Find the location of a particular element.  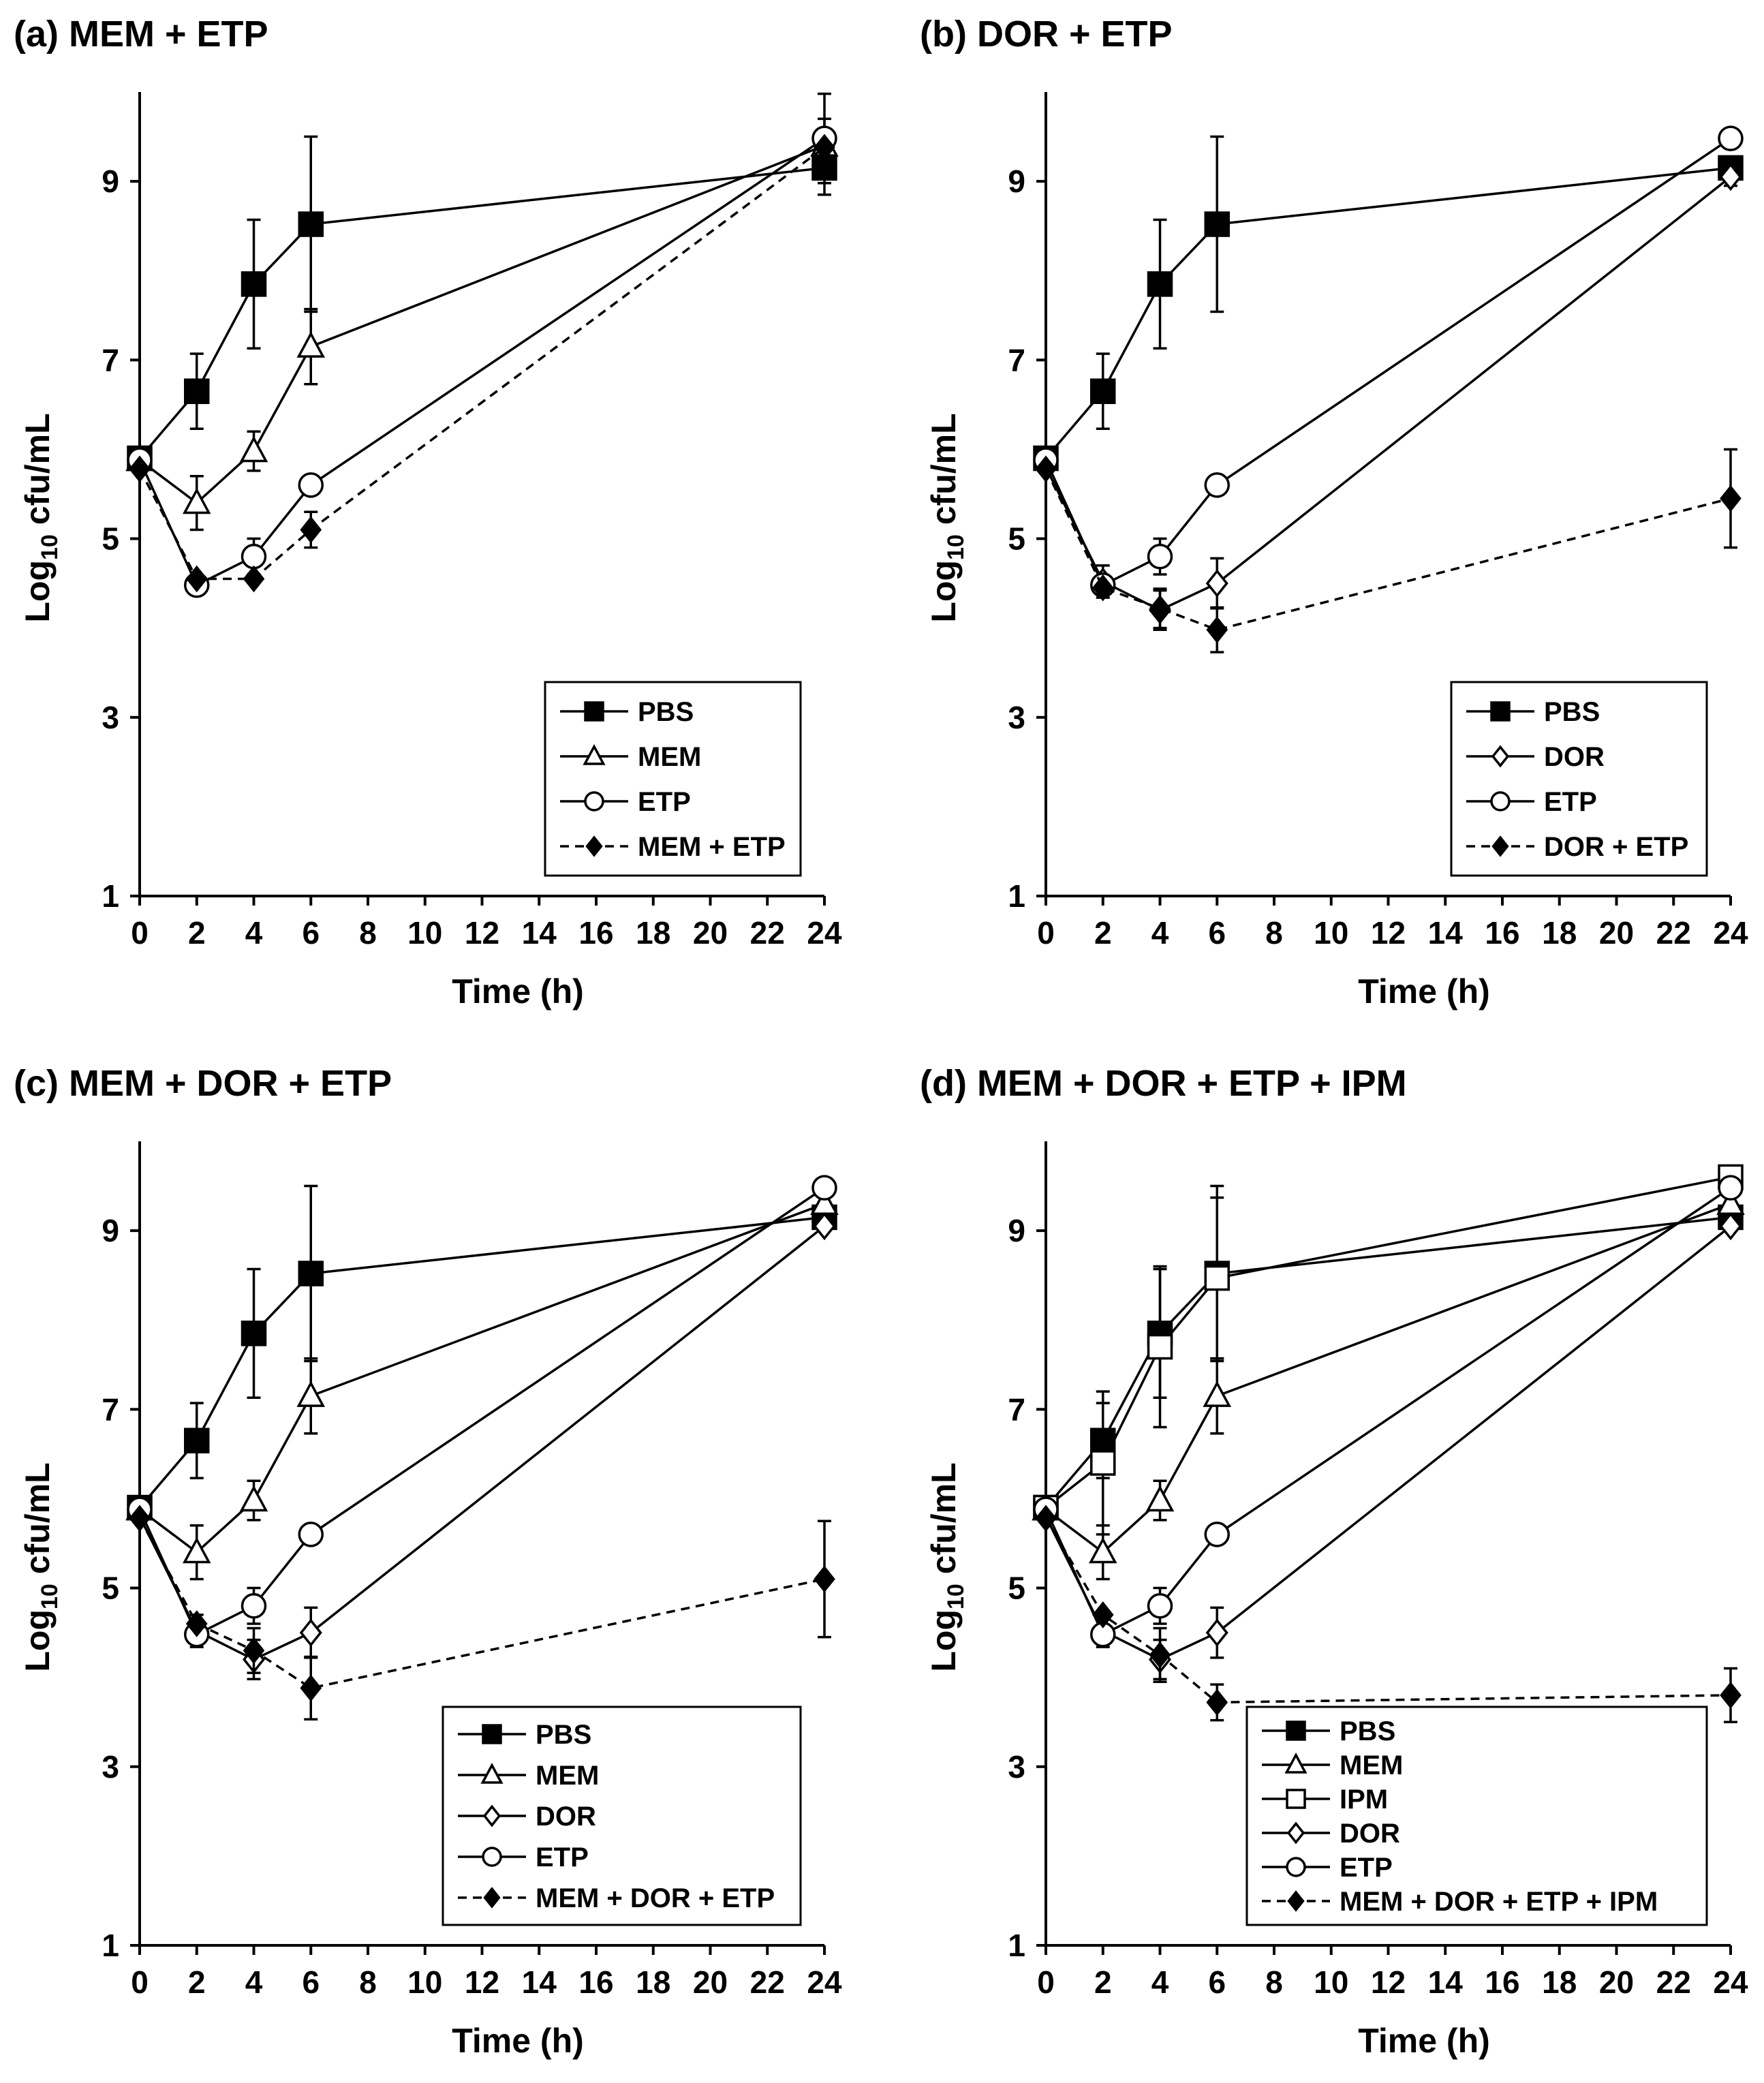

legend: PBS MEM DOR ETP MEM + DOR + ETP is located at coordinates (622, 1816).